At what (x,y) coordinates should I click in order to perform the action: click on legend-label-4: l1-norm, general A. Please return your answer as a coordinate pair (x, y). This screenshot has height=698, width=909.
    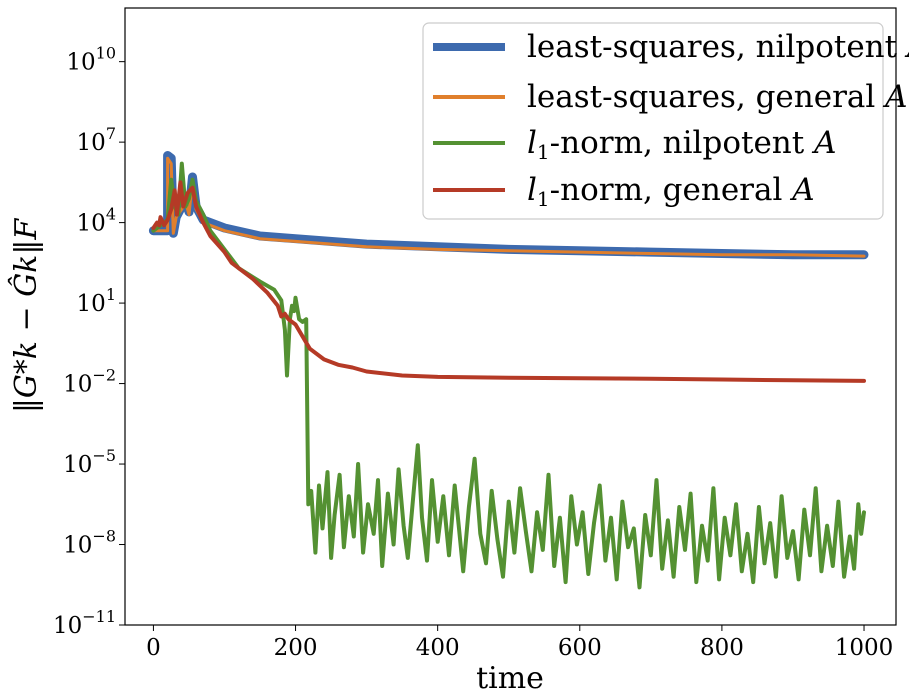
    Looking at the image, I should click on (671, 191).